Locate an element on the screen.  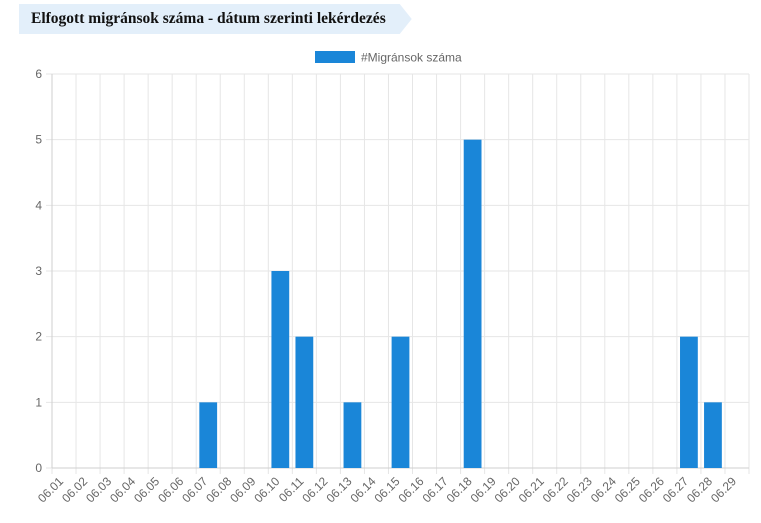
x-tick-label: 06.29 is located at coordinates (723, 489).